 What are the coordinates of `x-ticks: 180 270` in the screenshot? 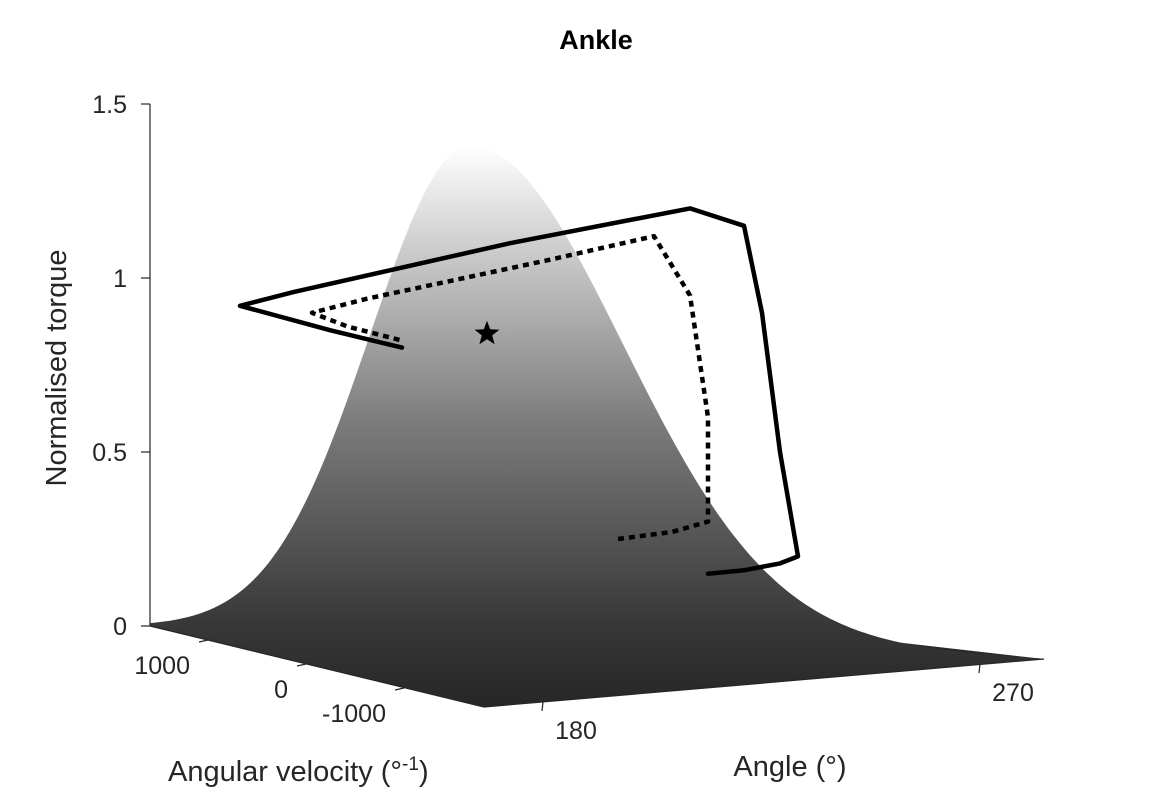 It's located at (787, 704).